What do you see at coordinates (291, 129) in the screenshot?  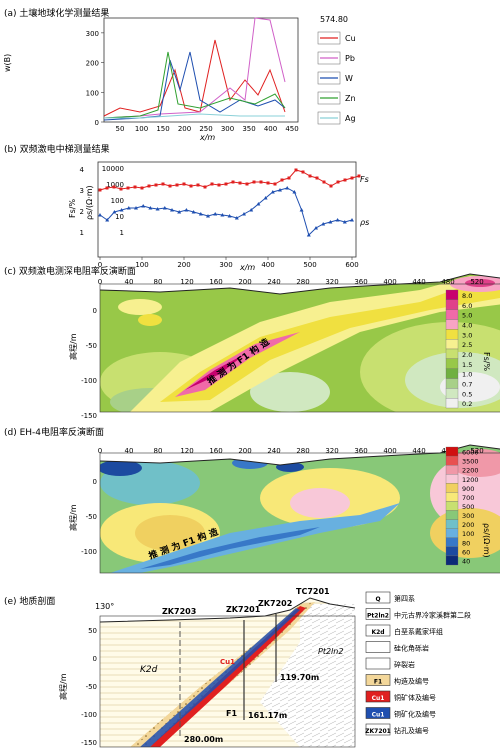 I see `x-tick-label: 450` at bounding box center [291, 129].